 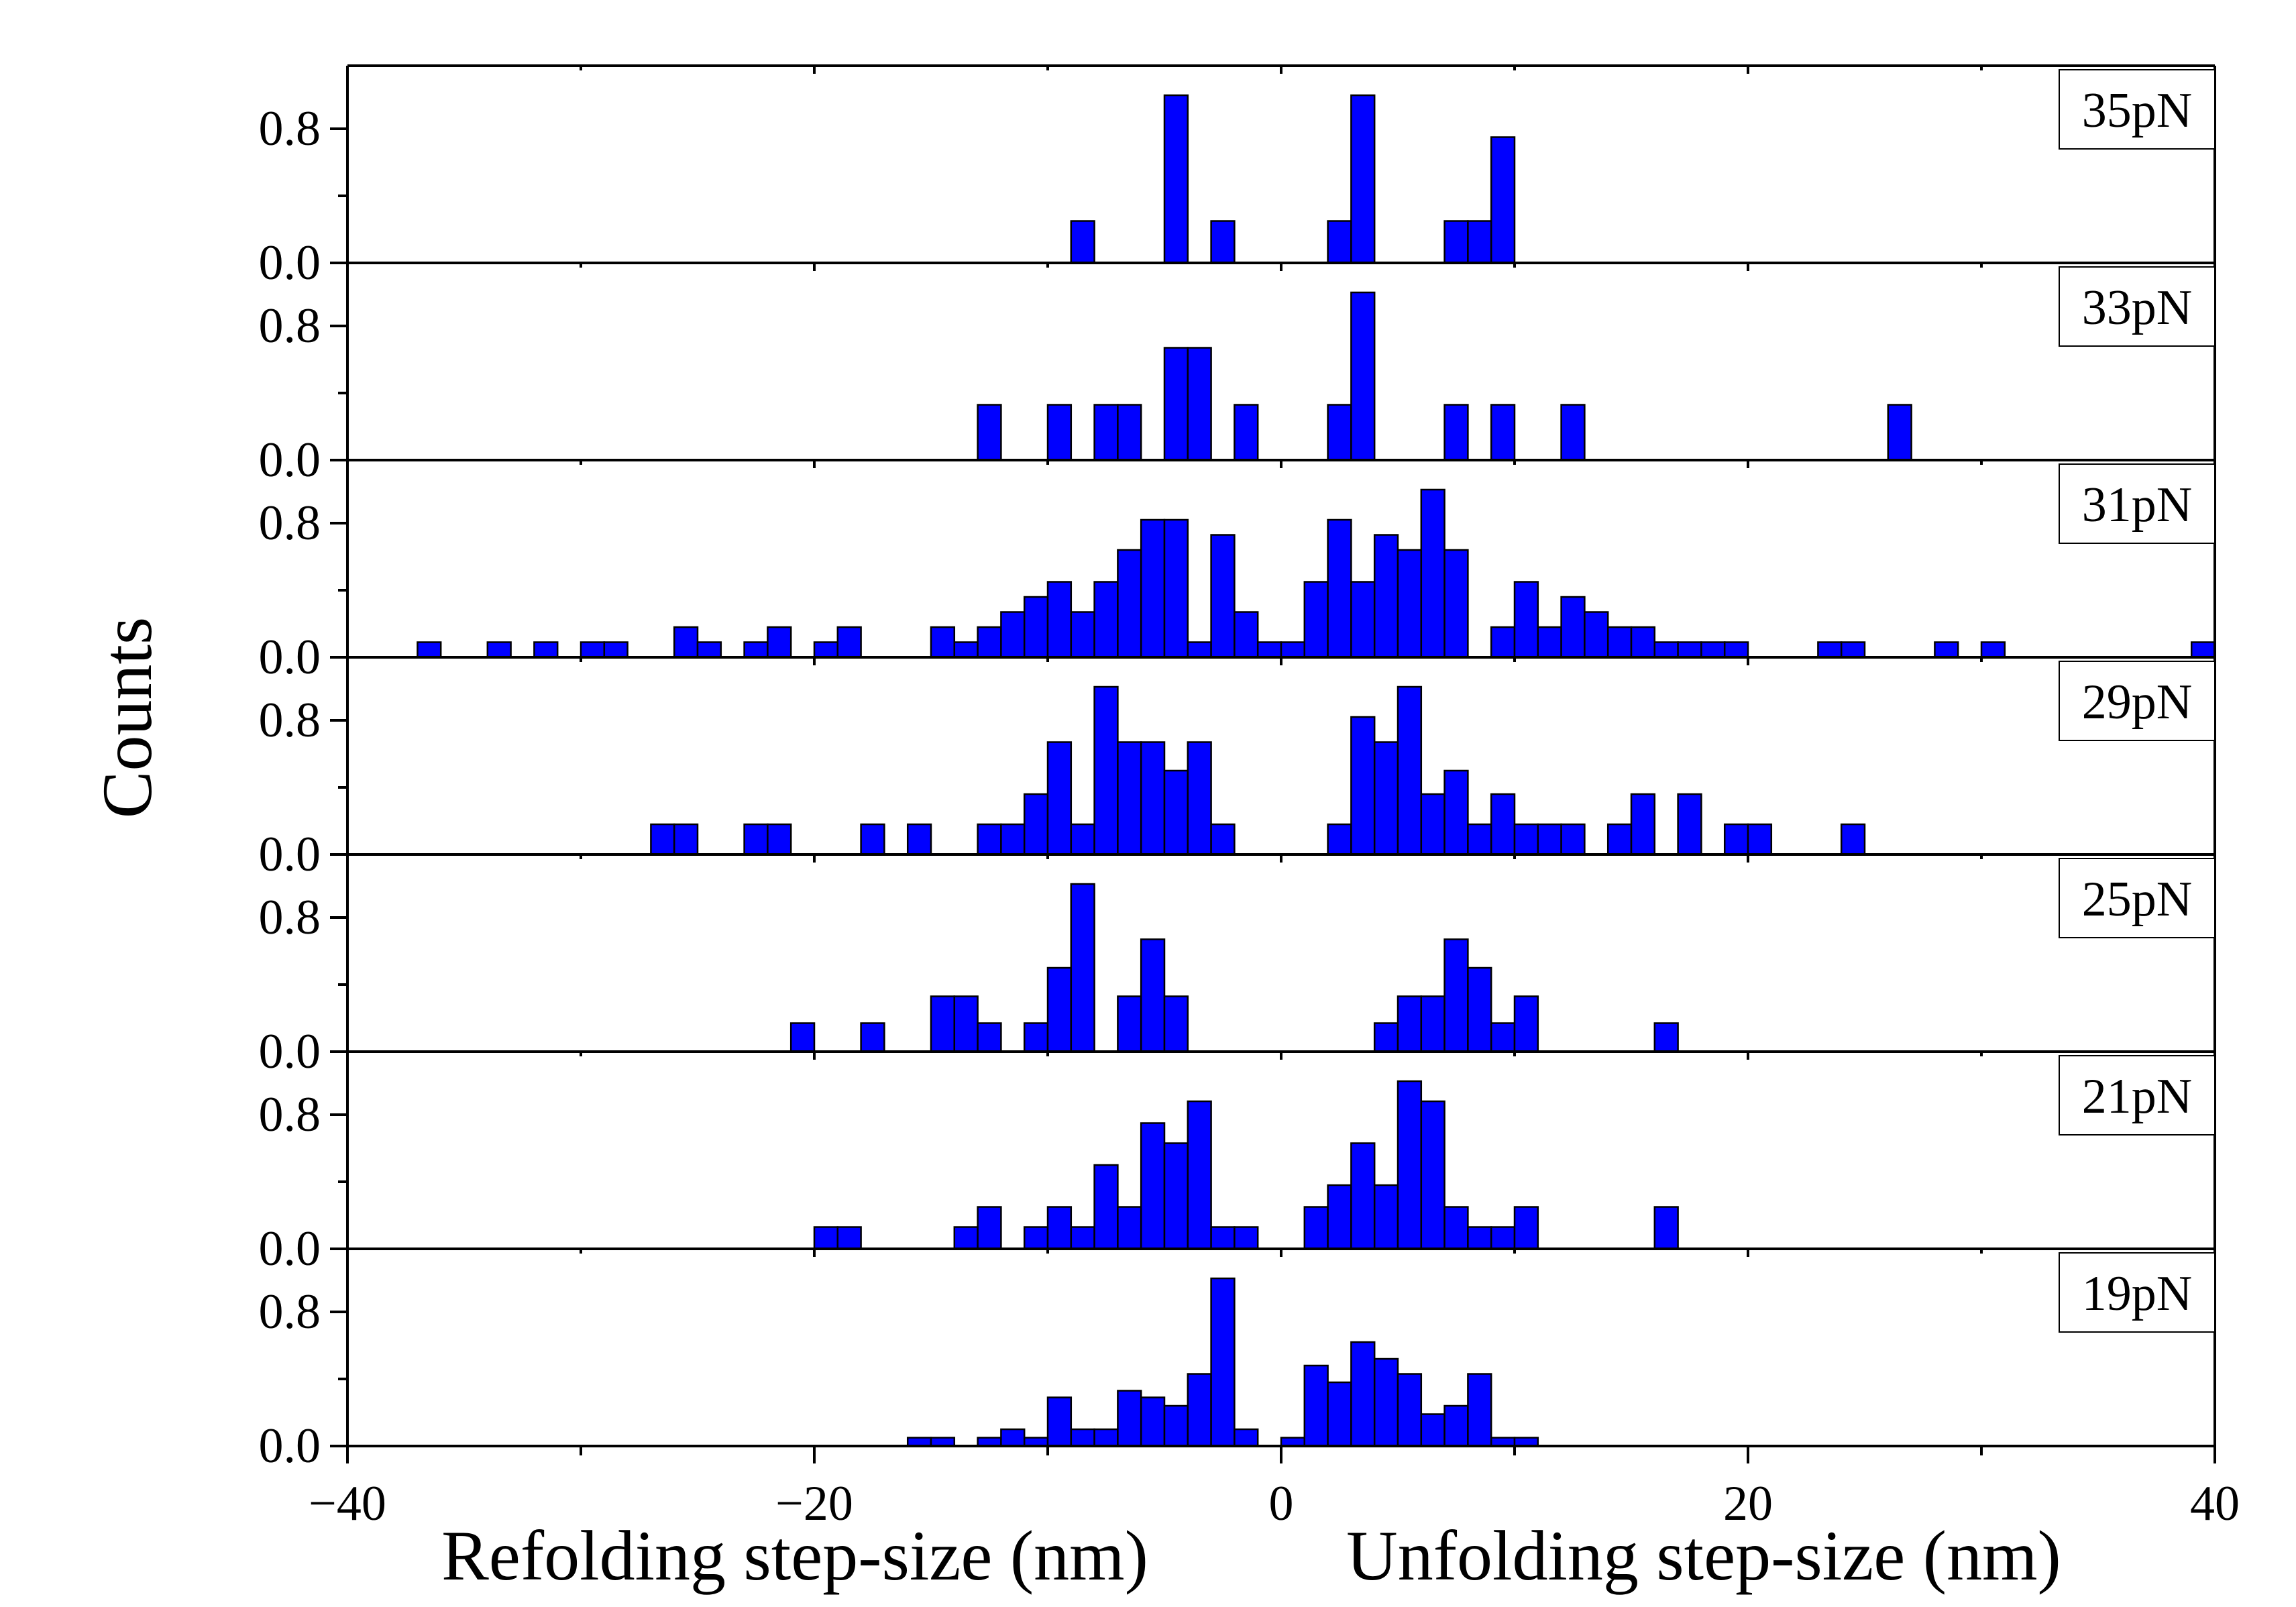 I want to click on y-axis-title: Counts, so click(x=127, y=717).